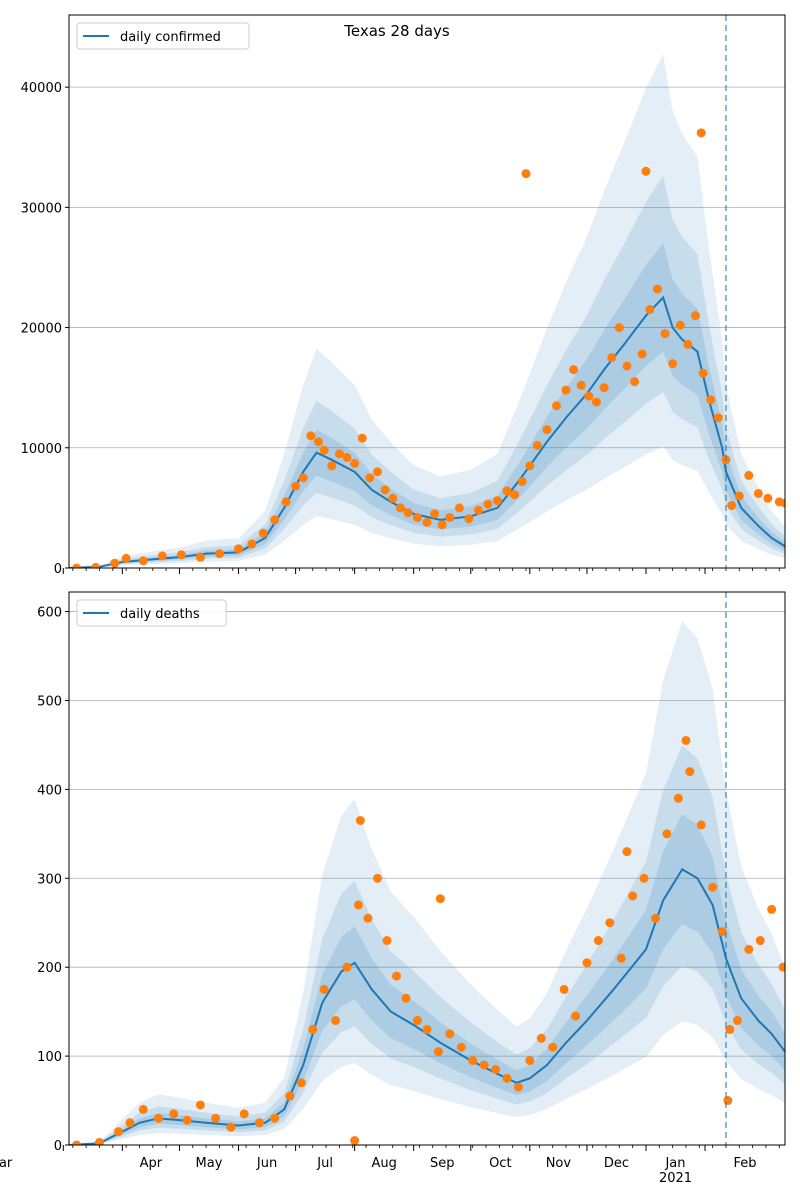  What do you see at coordinates (396, 31) in the screenshot?
I see `figure-title: Texas 28 days` at bounding box center [396, 31].